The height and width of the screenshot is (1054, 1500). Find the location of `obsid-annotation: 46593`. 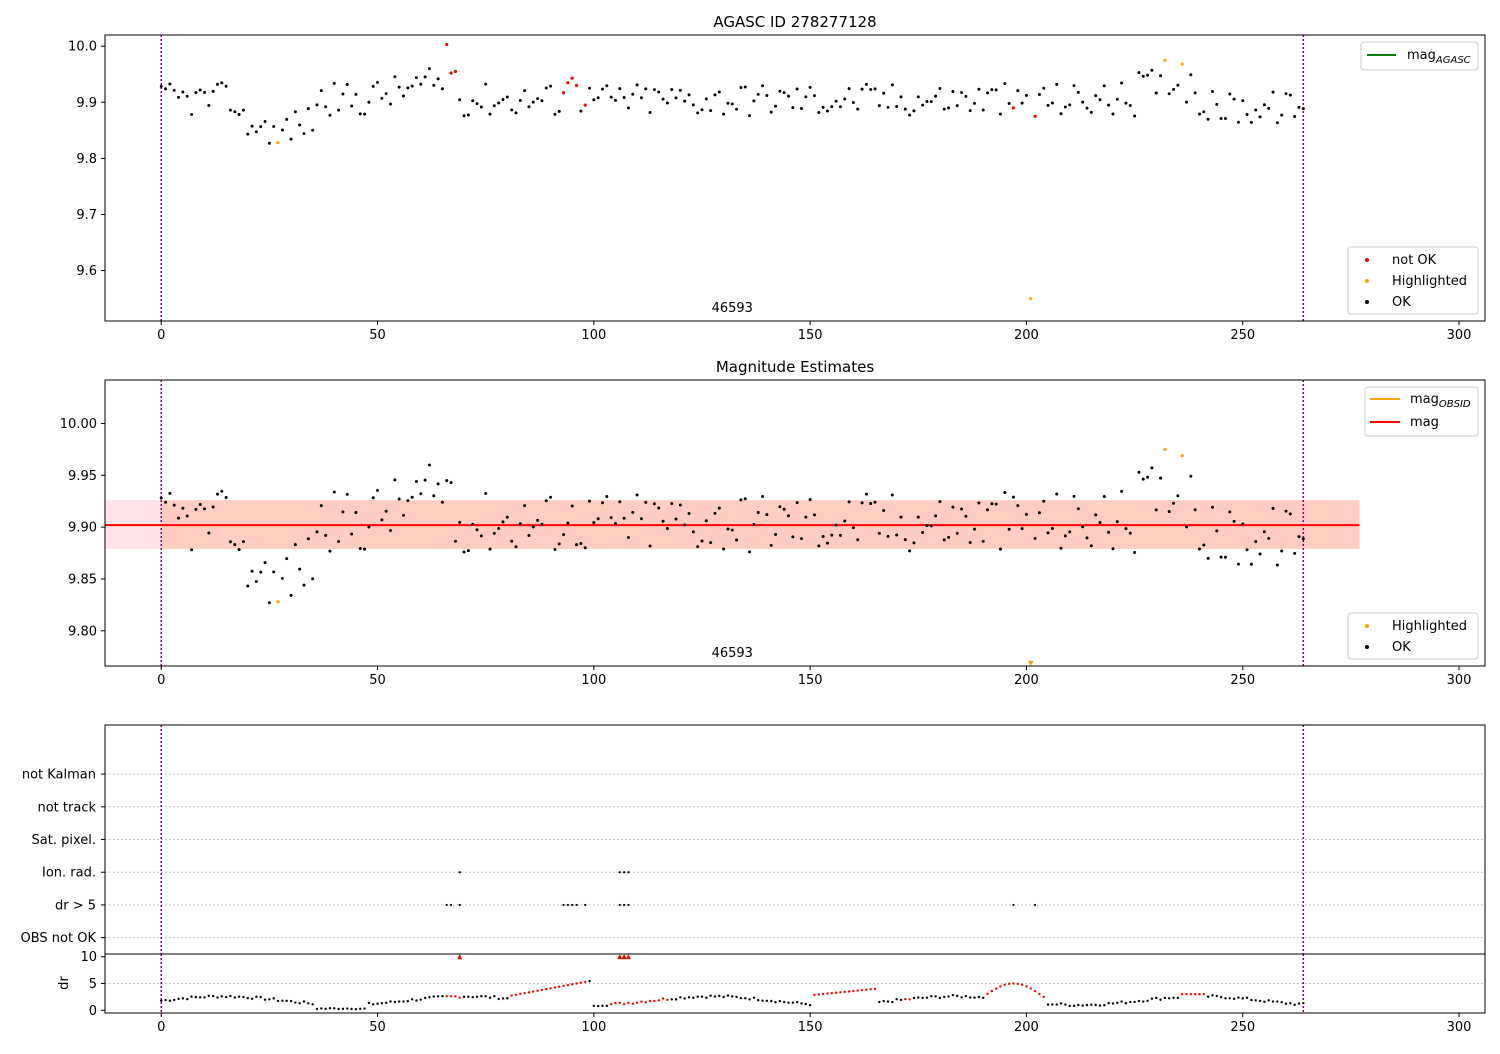

obsid-annotation: 46593 is located at coordinates (732, 653).